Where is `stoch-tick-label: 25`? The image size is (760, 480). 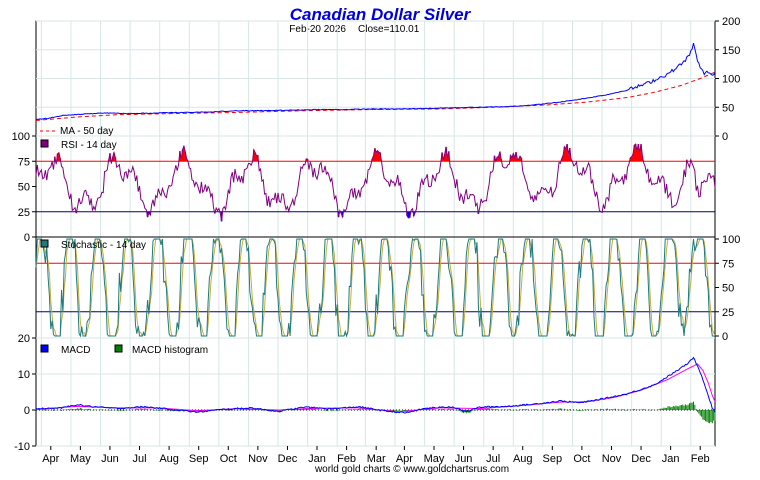
stoch-tick-label: 25 is located at coordinates (728, 313).